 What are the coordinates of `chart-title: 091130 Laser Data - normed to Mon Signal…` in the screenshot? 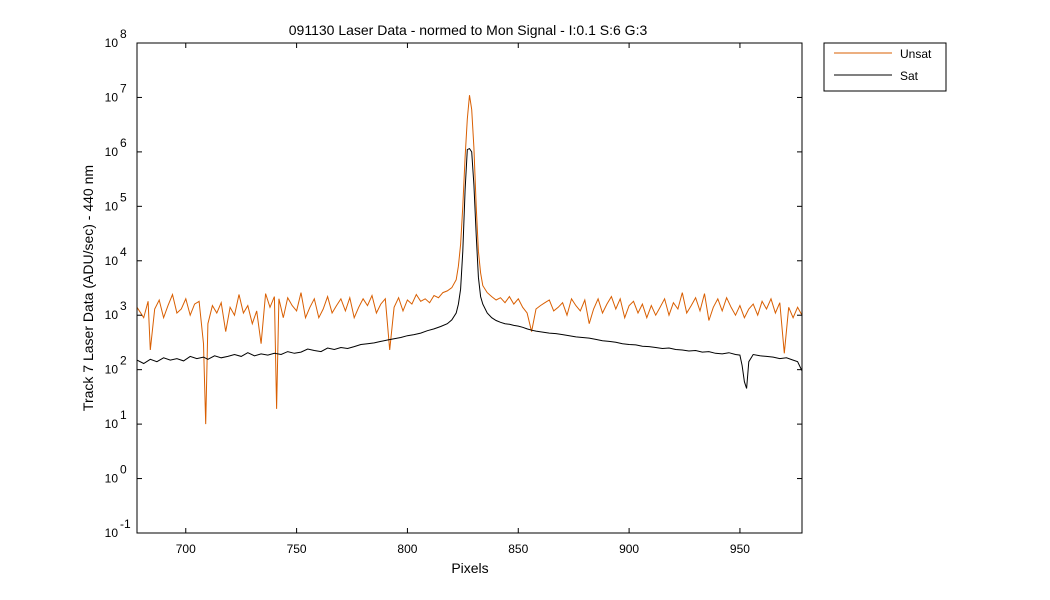 It's located at (468, 30).